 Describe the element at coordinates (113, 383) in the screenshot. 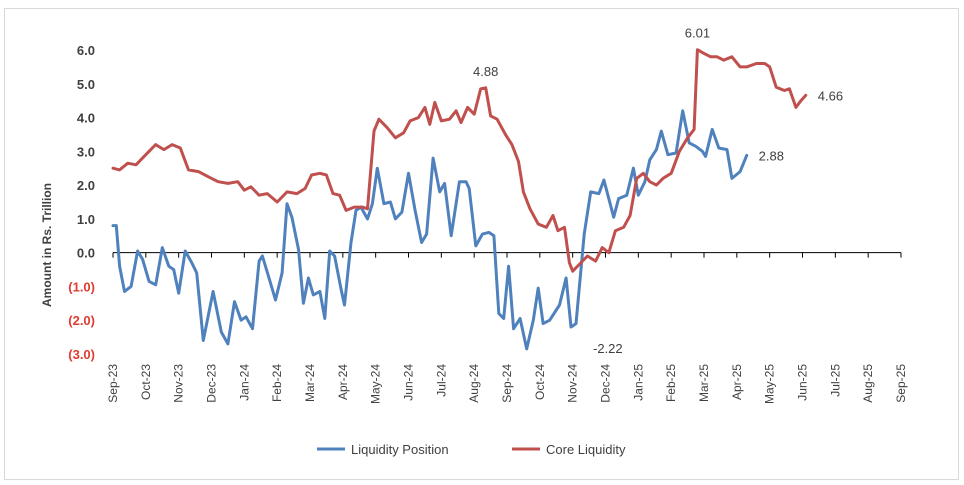

I see `x-tick-label: Sep-23` at that location.